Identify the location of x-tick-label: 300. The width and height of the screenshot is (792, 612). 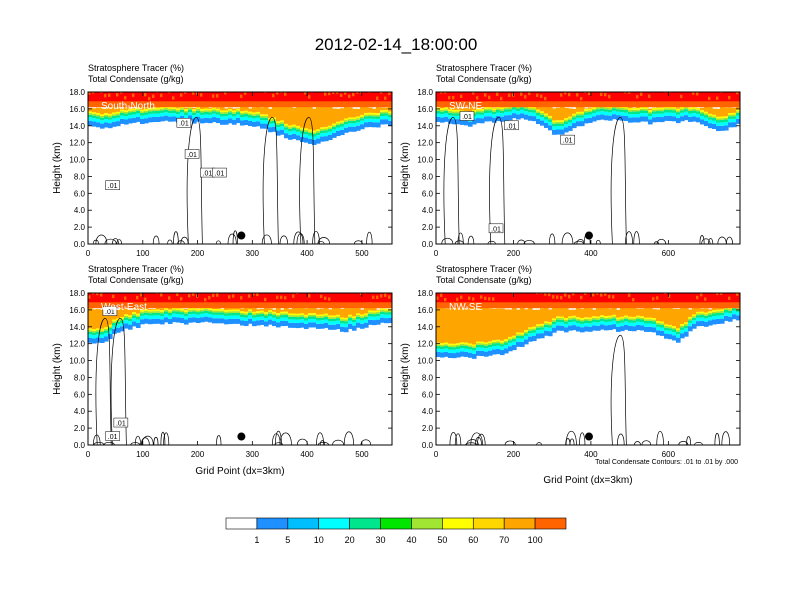
(253, 454).